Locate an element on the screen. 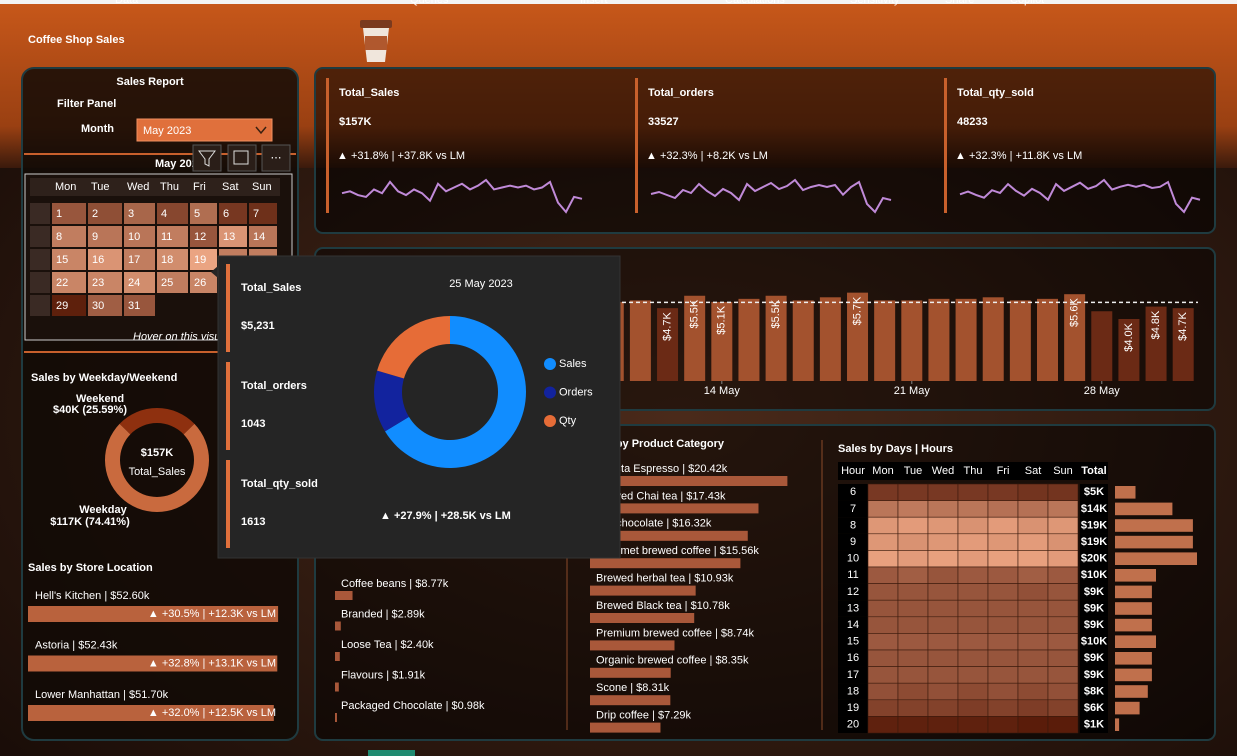  category-label: Brewed Chai tea | $17.43k is located at coordinates (661, 496).